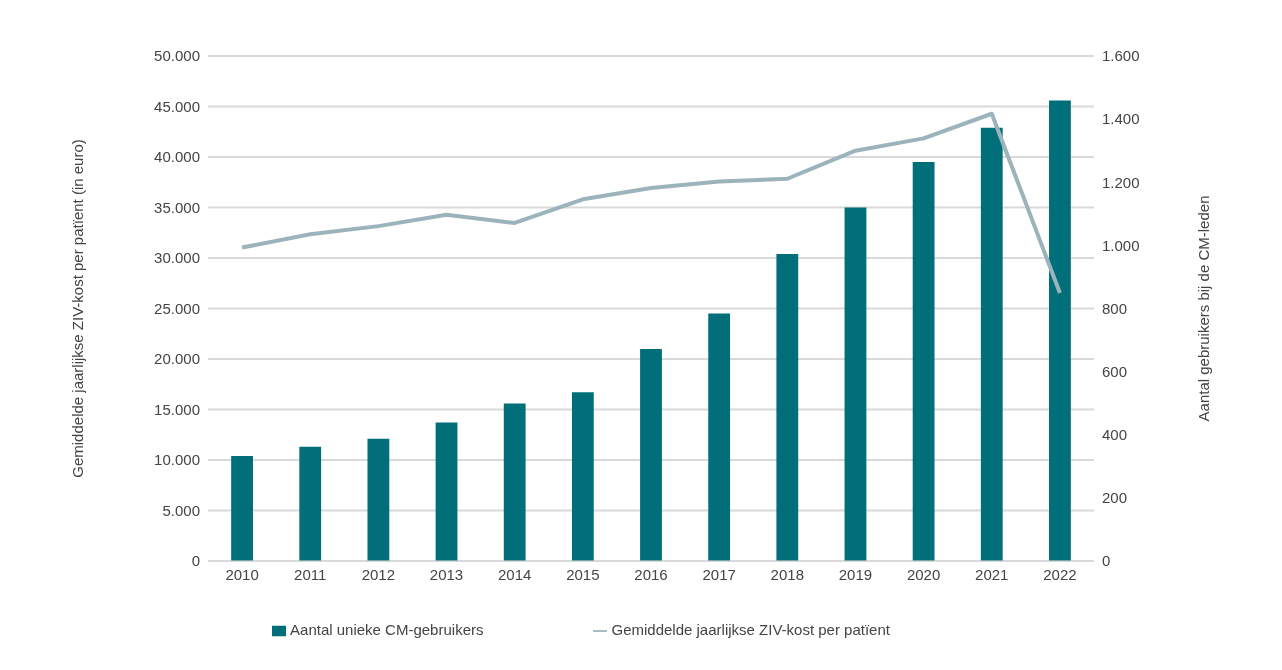 This screenshot has width=1282, height=670. Describe the element at coordinates (181, 510) in the screenshot. I see `y-tick-label: 5.000` at that location.